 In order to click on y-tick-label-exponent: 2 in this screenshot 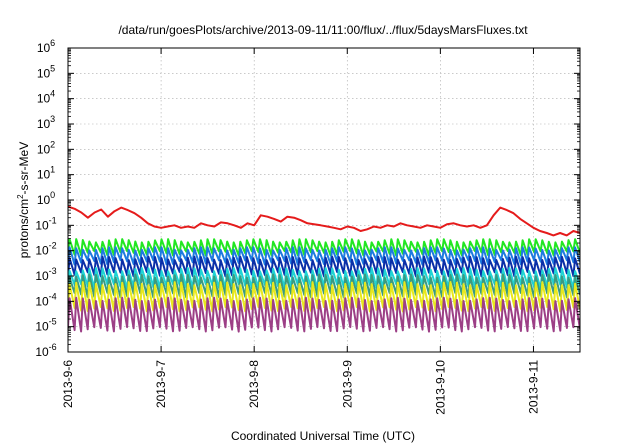, I will do `click(52, 144)`.